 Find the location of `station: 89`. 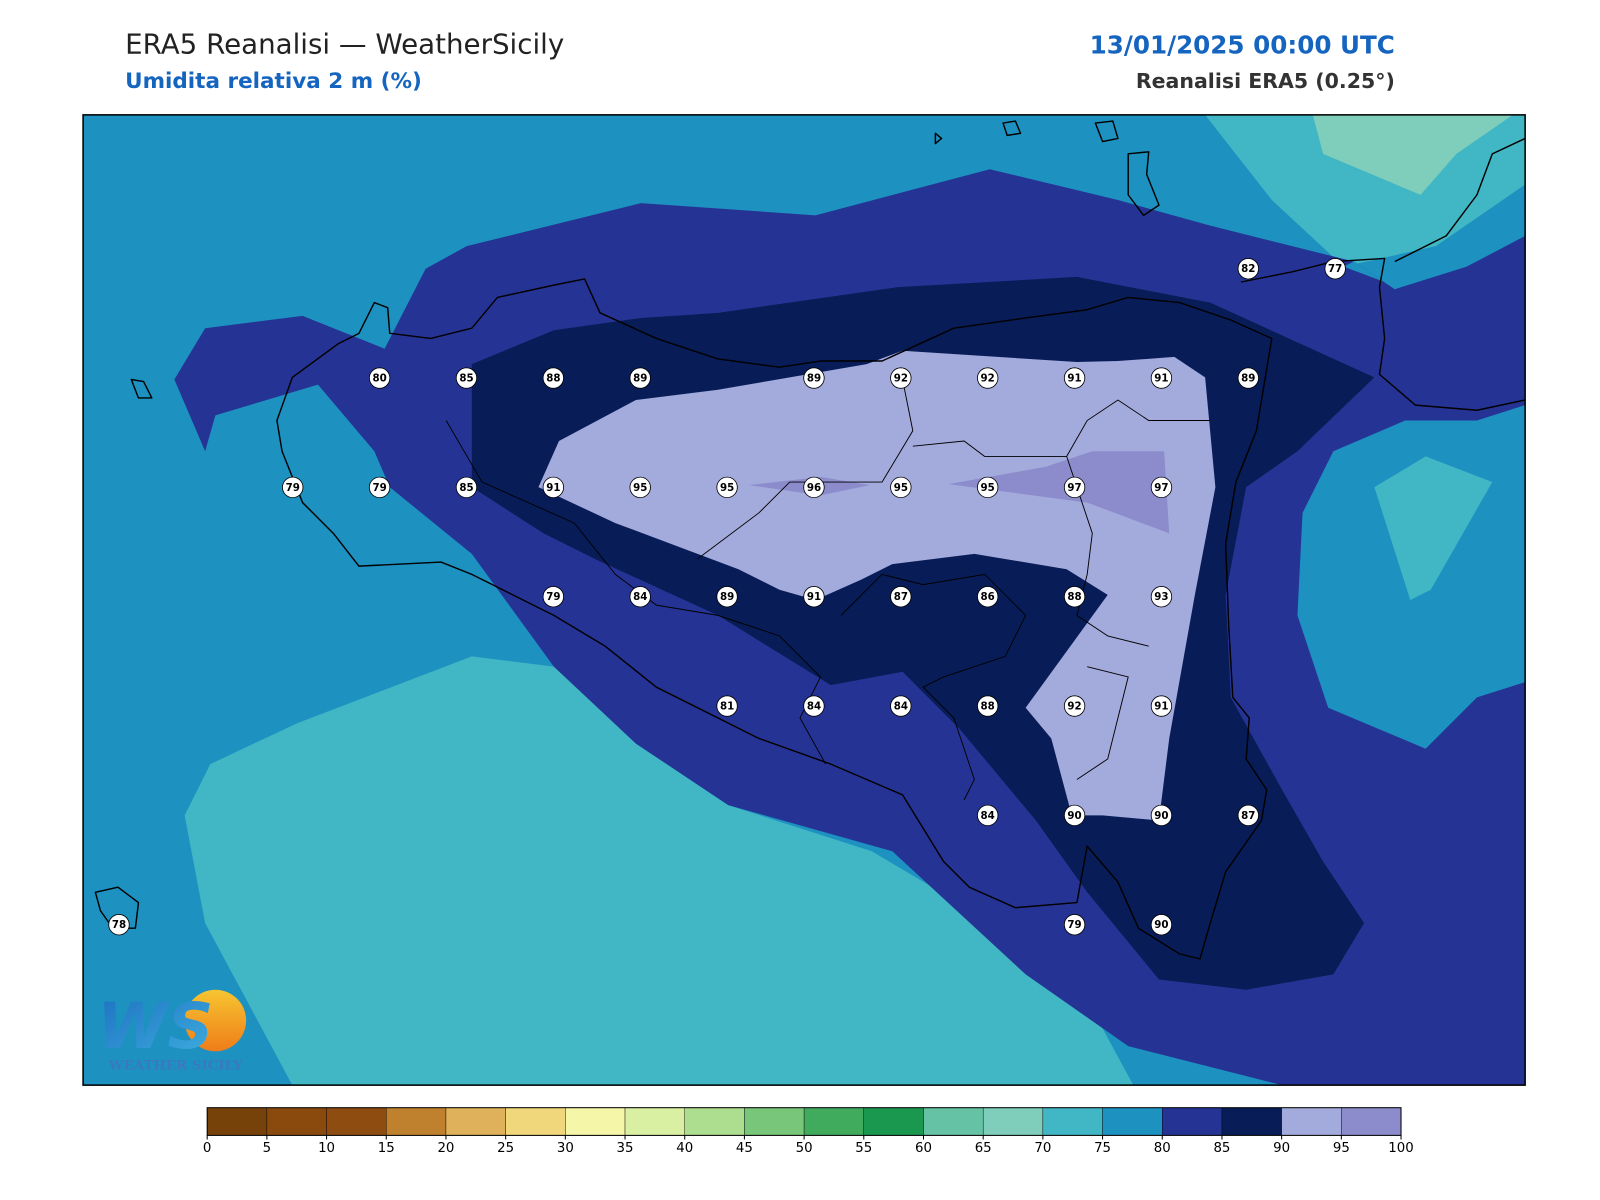

station: 89 is located at coordinates (640, 378).